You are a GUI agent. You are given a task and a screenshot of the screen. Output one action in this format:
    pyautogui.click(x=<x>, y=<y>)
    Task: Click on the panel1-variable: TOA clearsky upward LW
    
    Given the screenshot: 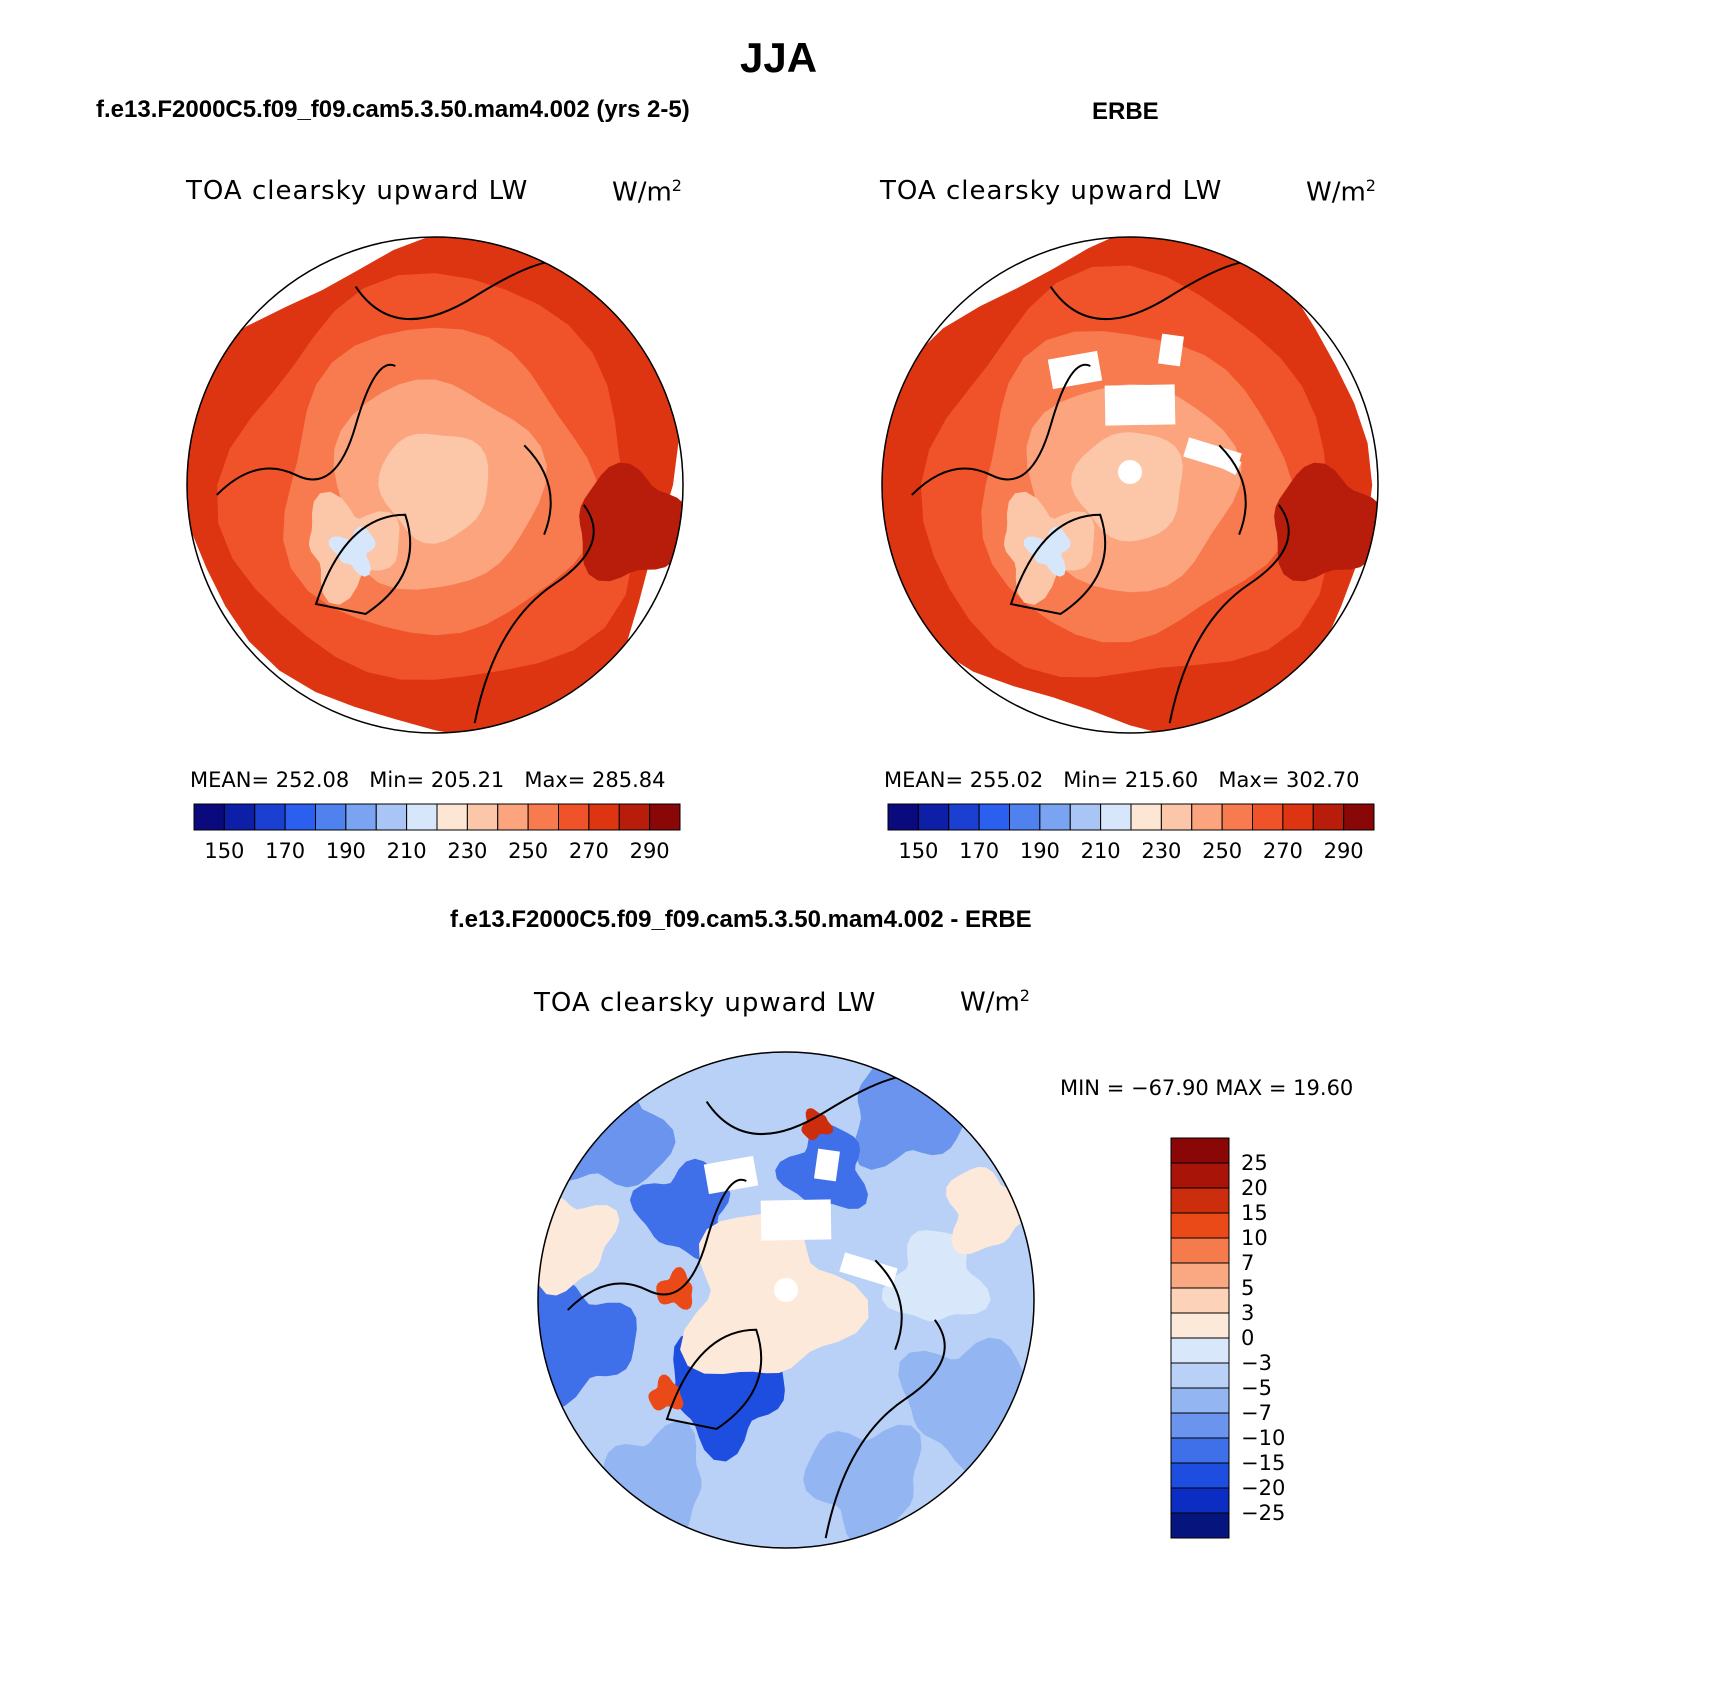 What is the action you would take?
    pyautogui.click(x=357, y=191)
    